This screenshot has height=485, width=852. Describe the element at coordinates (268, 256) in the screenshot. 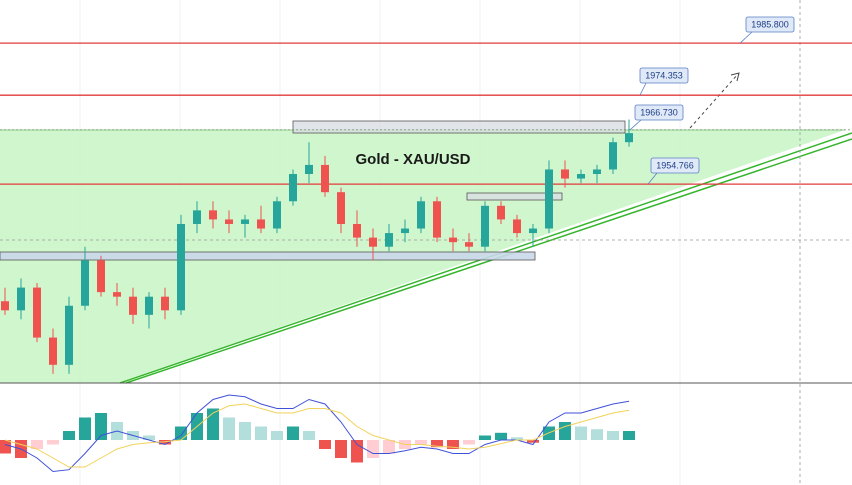

I see `support-box` at that location.